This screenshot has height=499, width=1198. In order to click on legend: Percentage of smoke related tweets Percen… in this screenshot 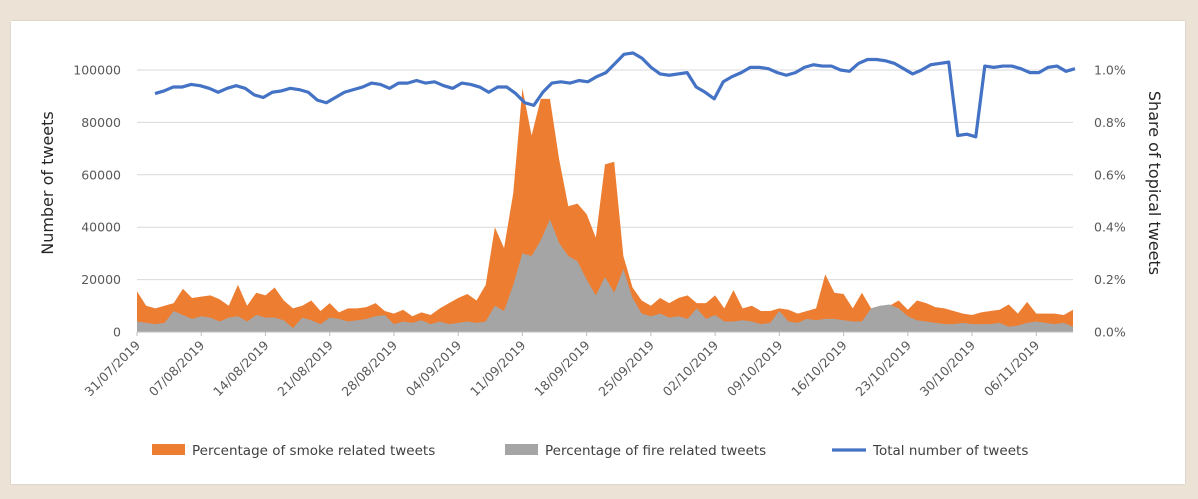, I will do `click(590, 451)`.